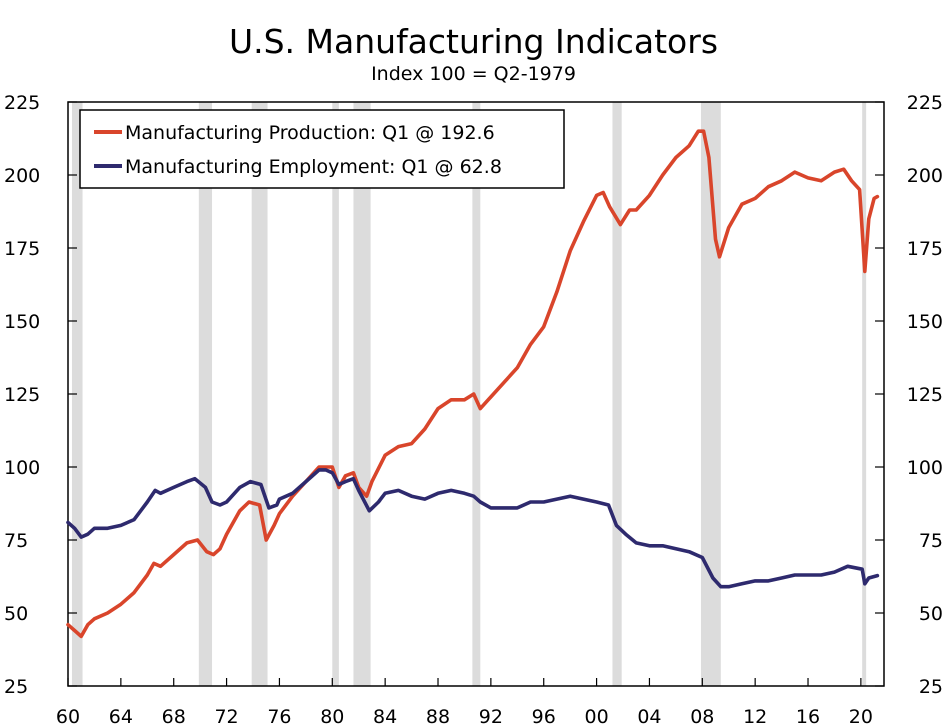 This screenshot has height=727, width=947. I want to click on series-line-employment, so click(473, 528).